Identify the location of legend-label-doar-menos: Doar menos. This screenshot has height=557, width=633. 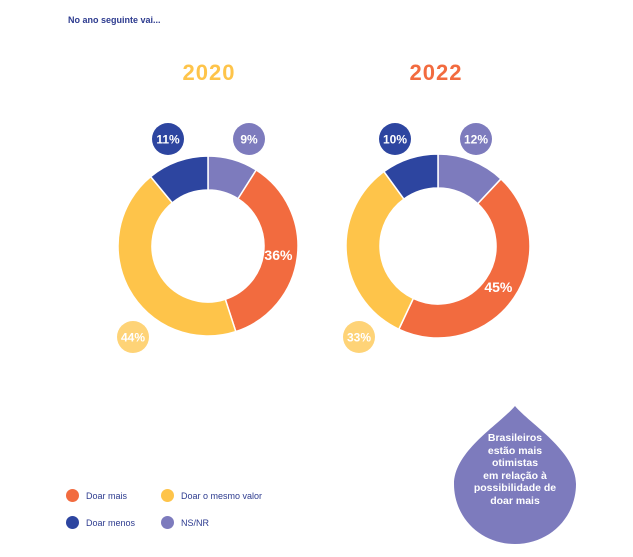
(111, 522).